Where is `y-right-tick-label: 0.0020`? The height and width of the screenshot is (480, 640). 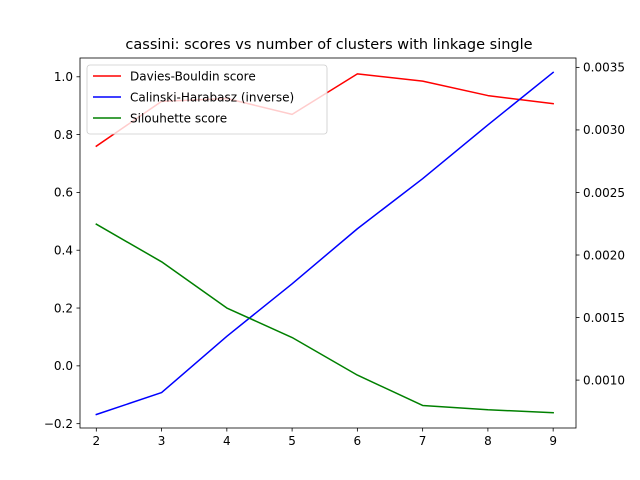
y-right-tick-label: 0.0020 is located at coordinates (604, 255).